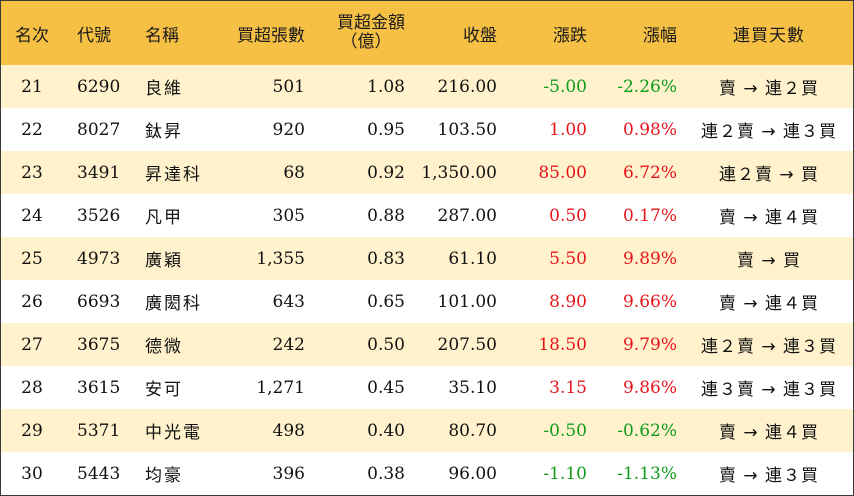  Describe the element at coordinates (288, 129) in the screenshot. I see `cell-net-buy-lots: 920` at that location.